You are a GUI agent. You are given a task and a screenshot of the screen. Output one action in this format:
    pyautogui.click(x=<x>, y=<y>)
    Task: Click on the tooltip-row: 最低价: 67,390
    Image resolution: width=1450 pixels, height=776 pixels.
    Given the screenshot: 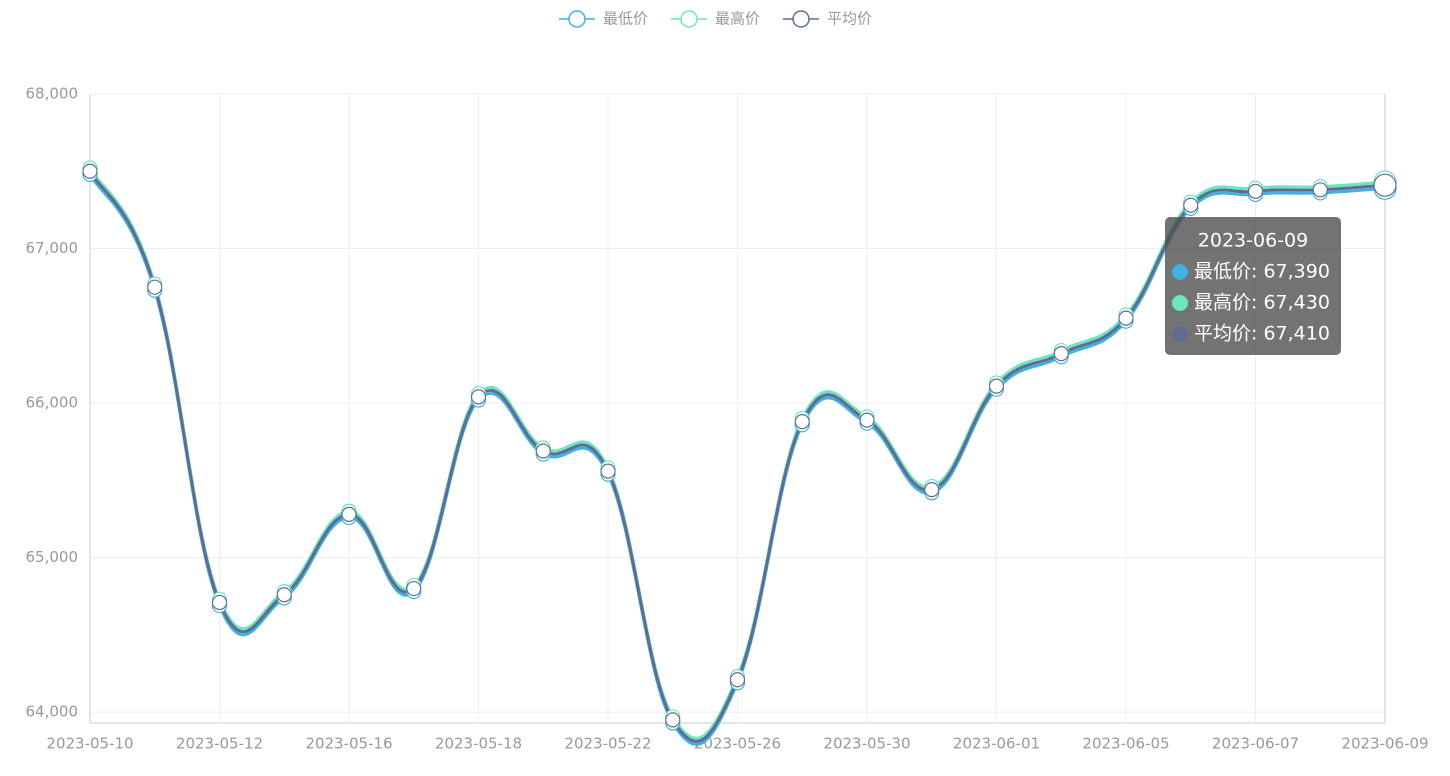 What is the action you would take?
    pyautogui.click(x=1262, y=272)
    